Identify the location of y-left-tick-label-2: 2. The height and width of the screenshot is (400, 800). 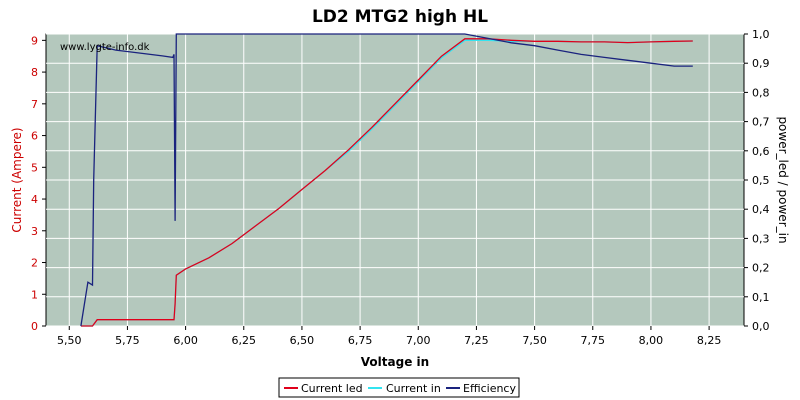
(34, 263).